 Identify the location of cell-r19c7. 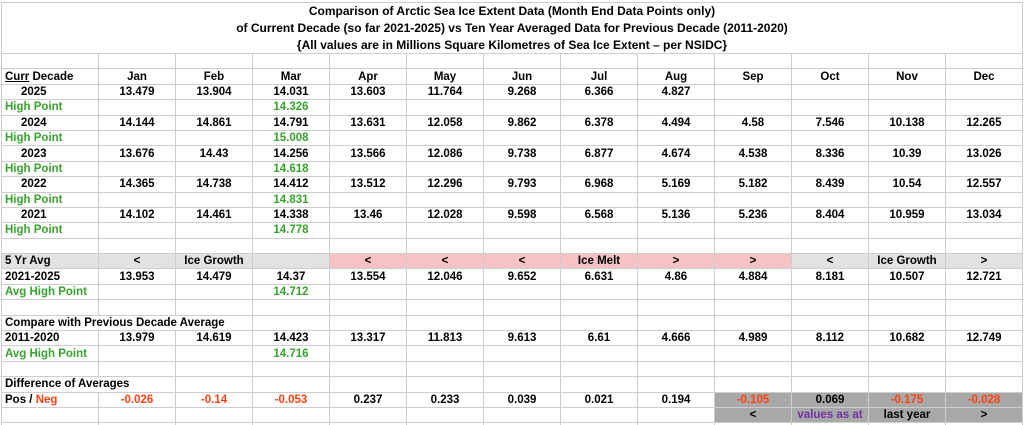
(599, 307).